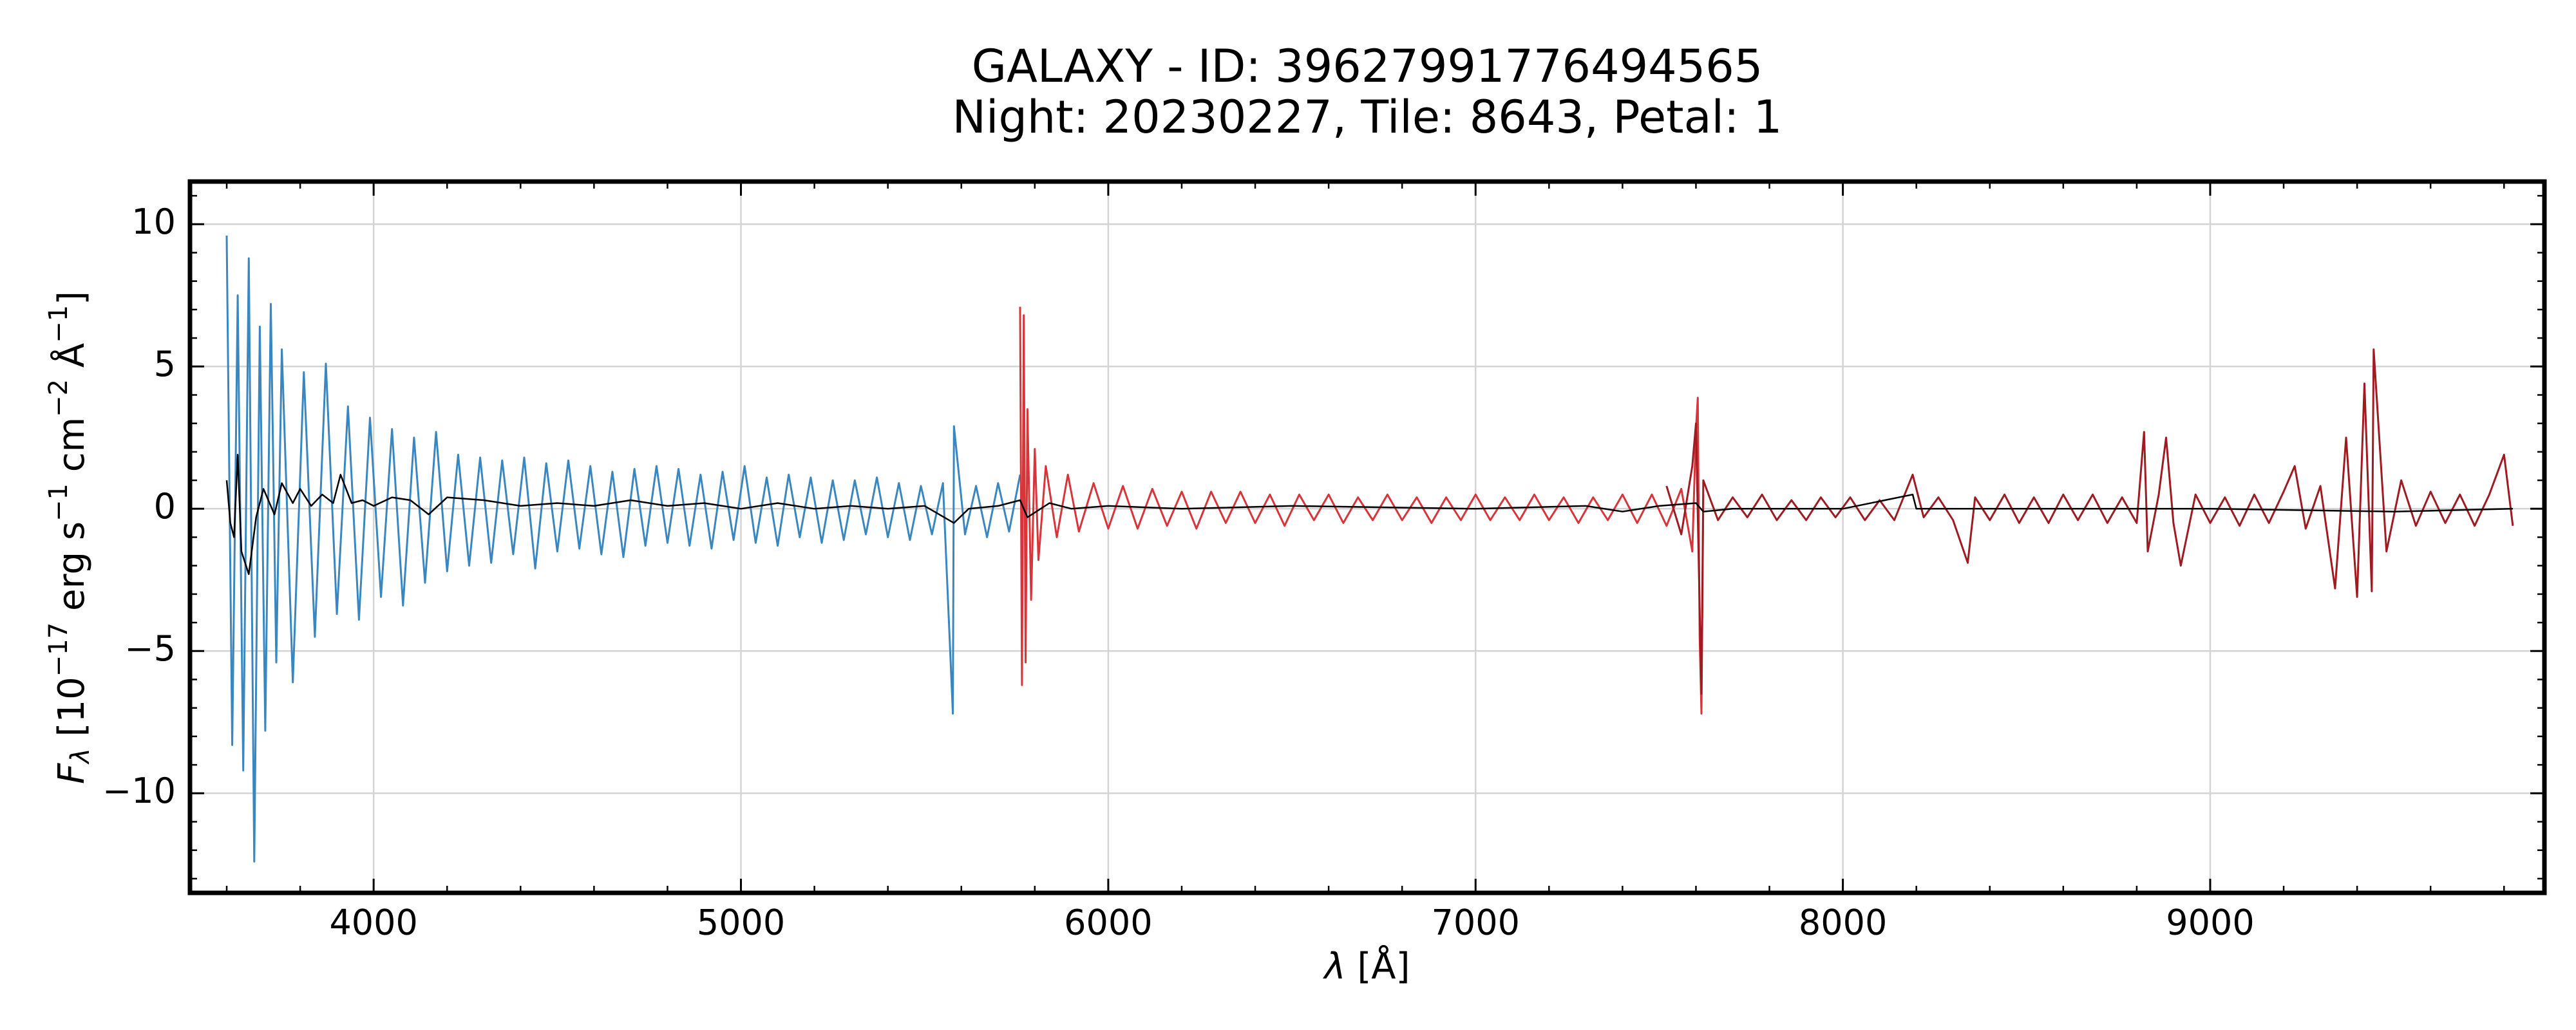 The width and height of the screenshot is (2576, 1030). What do you see at coordinates (741, 923) in the screenshot?
I see `x-tick-label: 5000` at bounding box center [741, 923].